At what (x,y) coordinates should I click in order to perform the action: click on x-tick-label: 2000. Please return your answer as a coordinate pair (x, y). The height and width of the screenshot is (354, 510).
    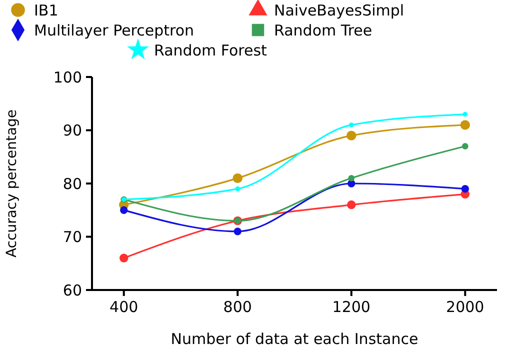
    Looking at the image, I should click on (465, 307).